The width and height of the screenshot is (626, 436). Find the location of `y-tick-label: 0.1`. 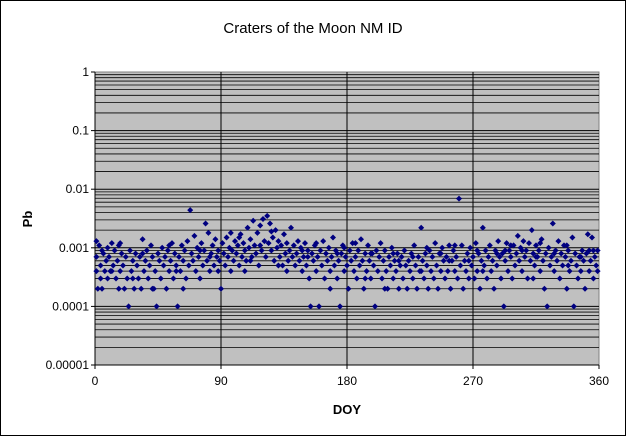

y-tick-label: 0.1 is located at coordinates (80, 131).